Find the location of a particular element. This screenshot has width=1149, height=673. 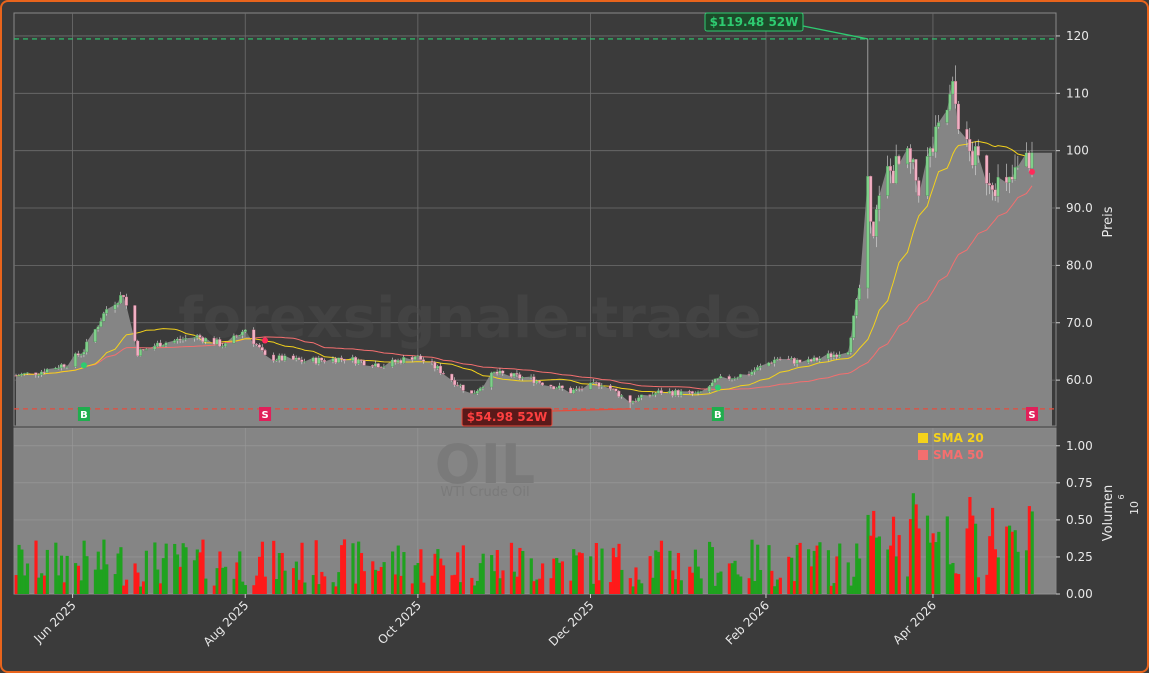

high-52w-arrow is located at coordinates (835, 32).